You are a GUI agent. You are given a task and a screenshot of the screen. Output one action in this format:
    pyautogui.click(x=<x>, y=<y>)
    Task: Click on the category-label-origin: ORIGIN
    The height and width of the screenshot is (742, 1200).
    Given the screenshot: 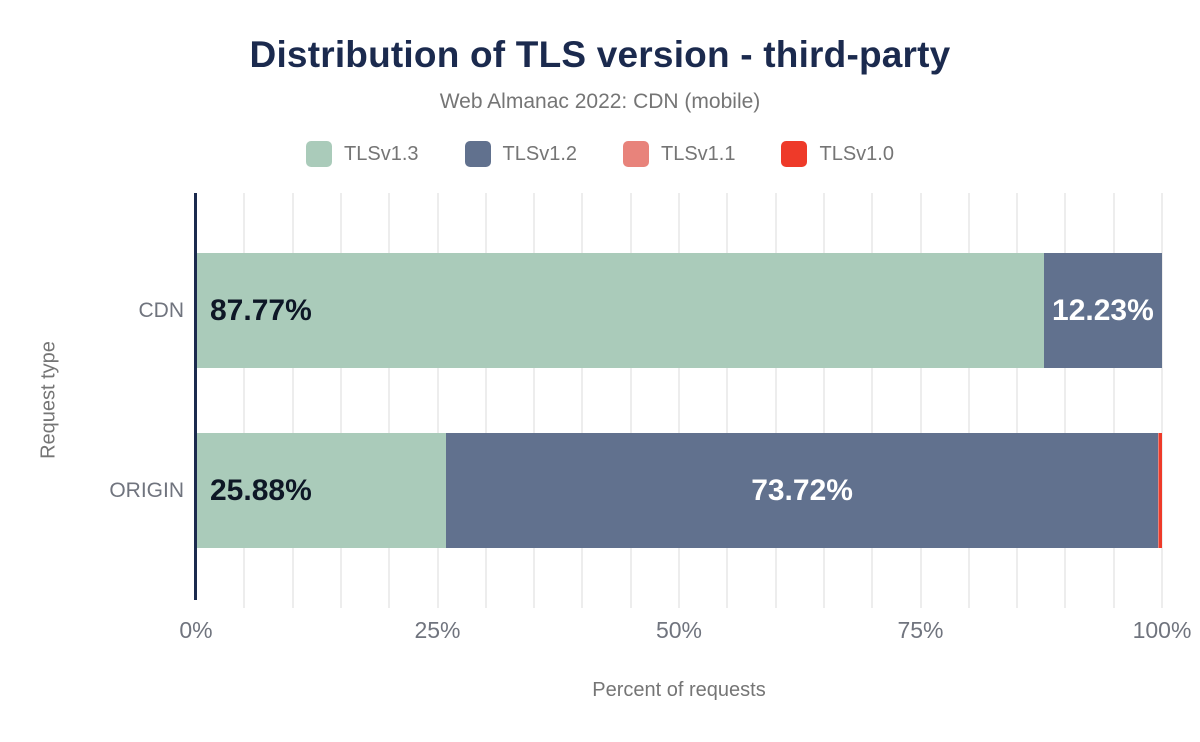 What is the action you would take?
    pyautogui.click(x=146, y=490)
    